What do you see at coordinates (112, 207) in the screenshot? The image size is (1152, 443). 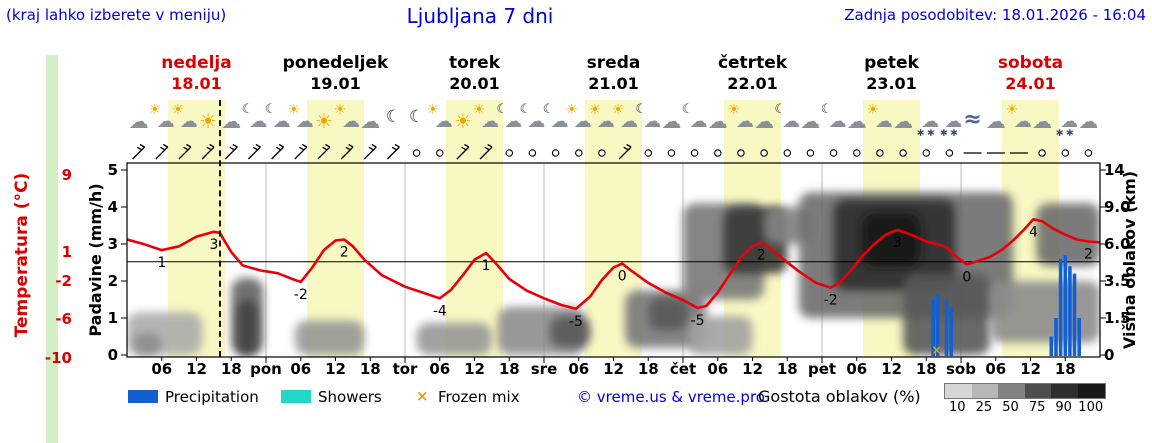 I see `precip-axis-tick: 4` at bounding box center [112, 207].